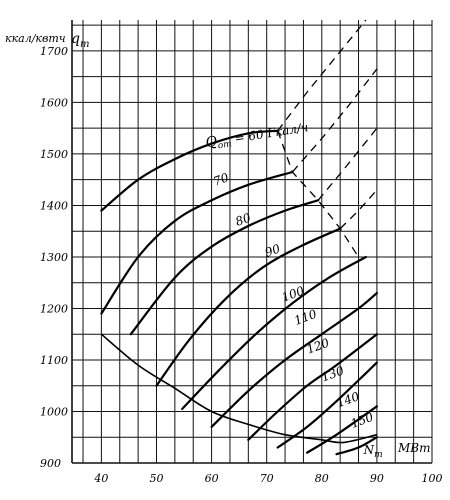 This screenshot has width=450, height=500. What do you see at coordinates (50, 463) in the screenshot?
I see `y-tick-label-900: 900` at bounding box center [50, 463].